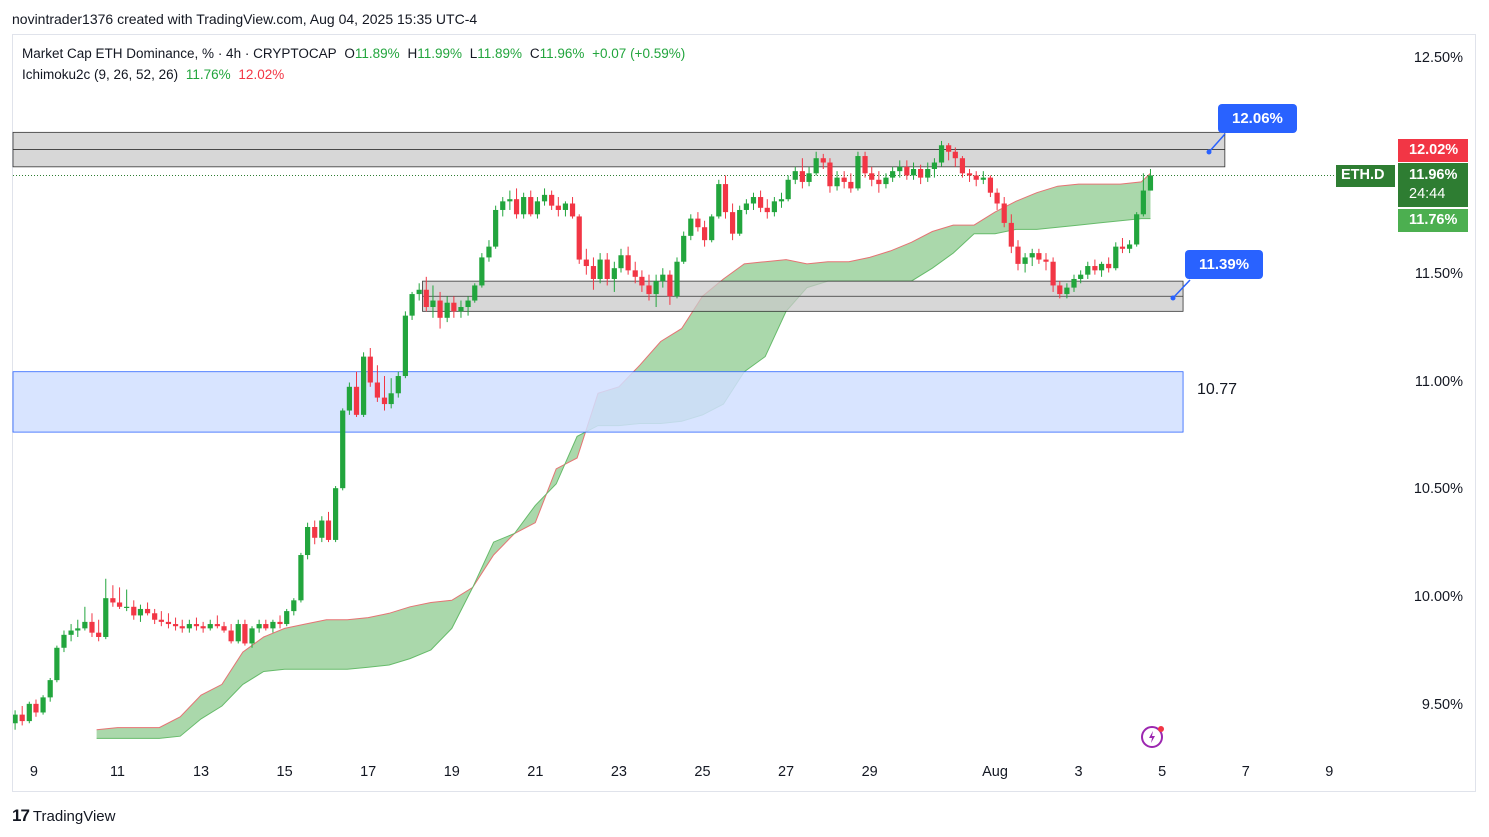 The image size is (1489, 837). What do you see at coordinates (372, 53) in the screenshot?
I see `ohlc-open: O11.89%` at bounding box center [372, 53].